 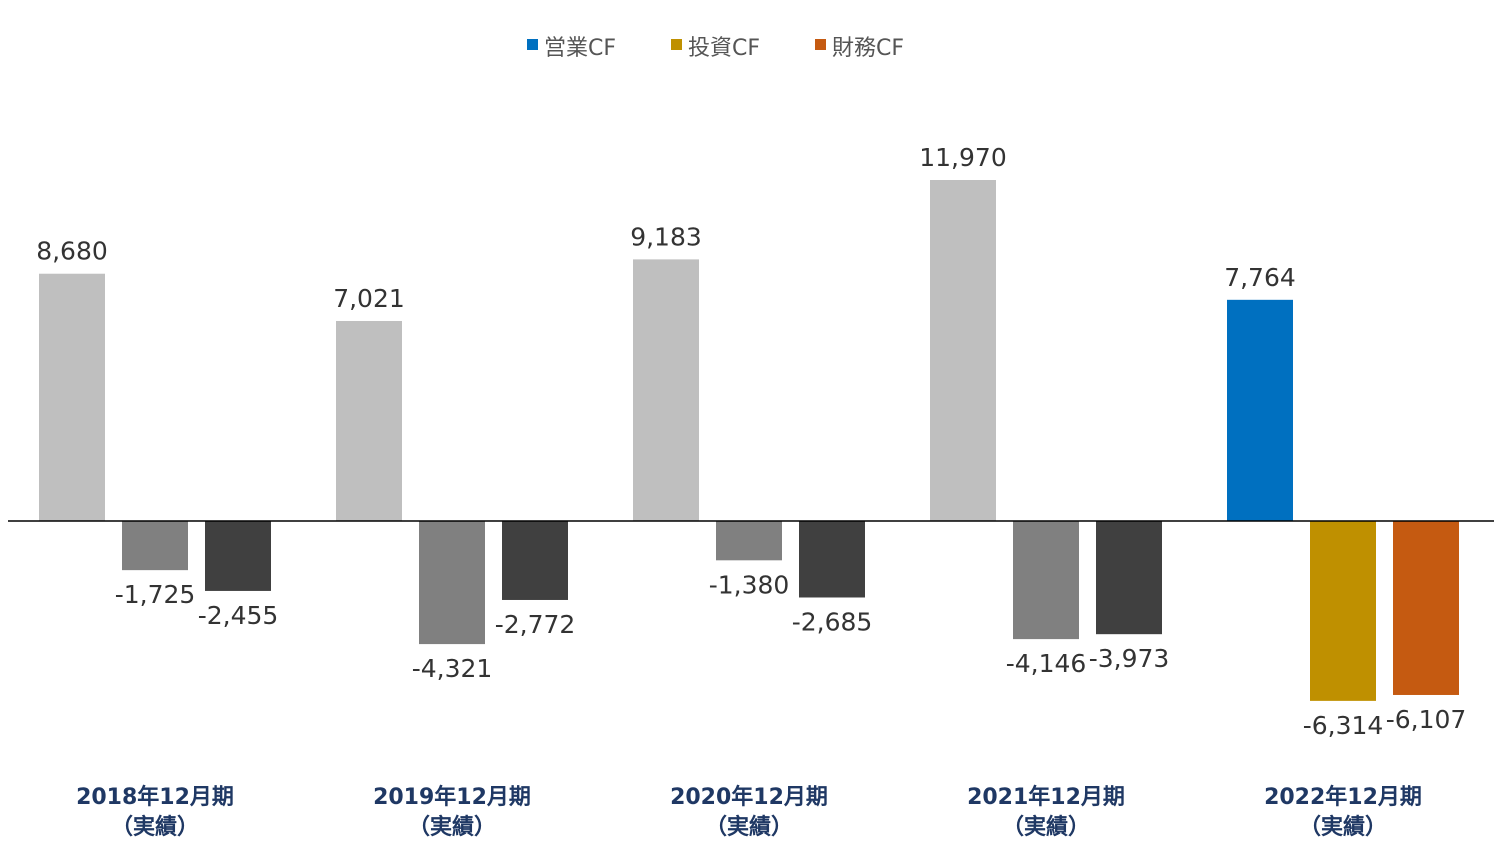 I want to click on category-label-3-line1: 2021年12月期, so click(x=1046, y=797).